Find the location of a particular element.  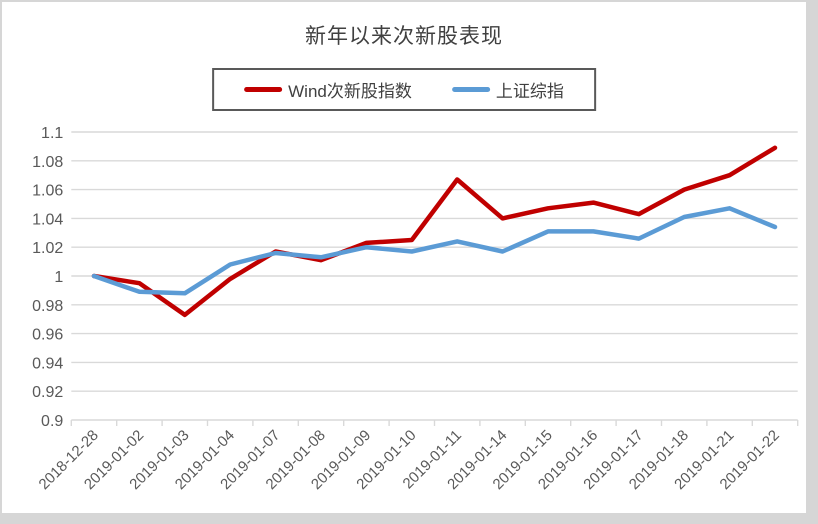

legend-line-swatch-blue is located at coordinates (470, 89).